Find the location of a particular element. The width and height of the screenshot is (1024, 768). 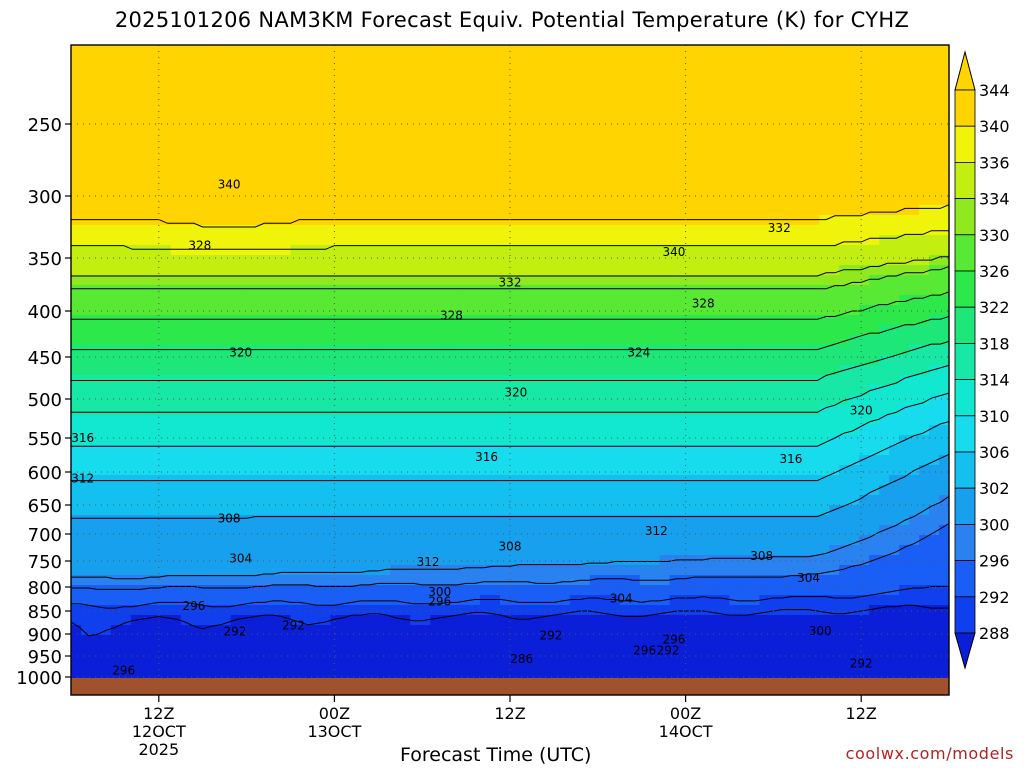

y-tick-label: 550 is located at coordinates (45, 439).